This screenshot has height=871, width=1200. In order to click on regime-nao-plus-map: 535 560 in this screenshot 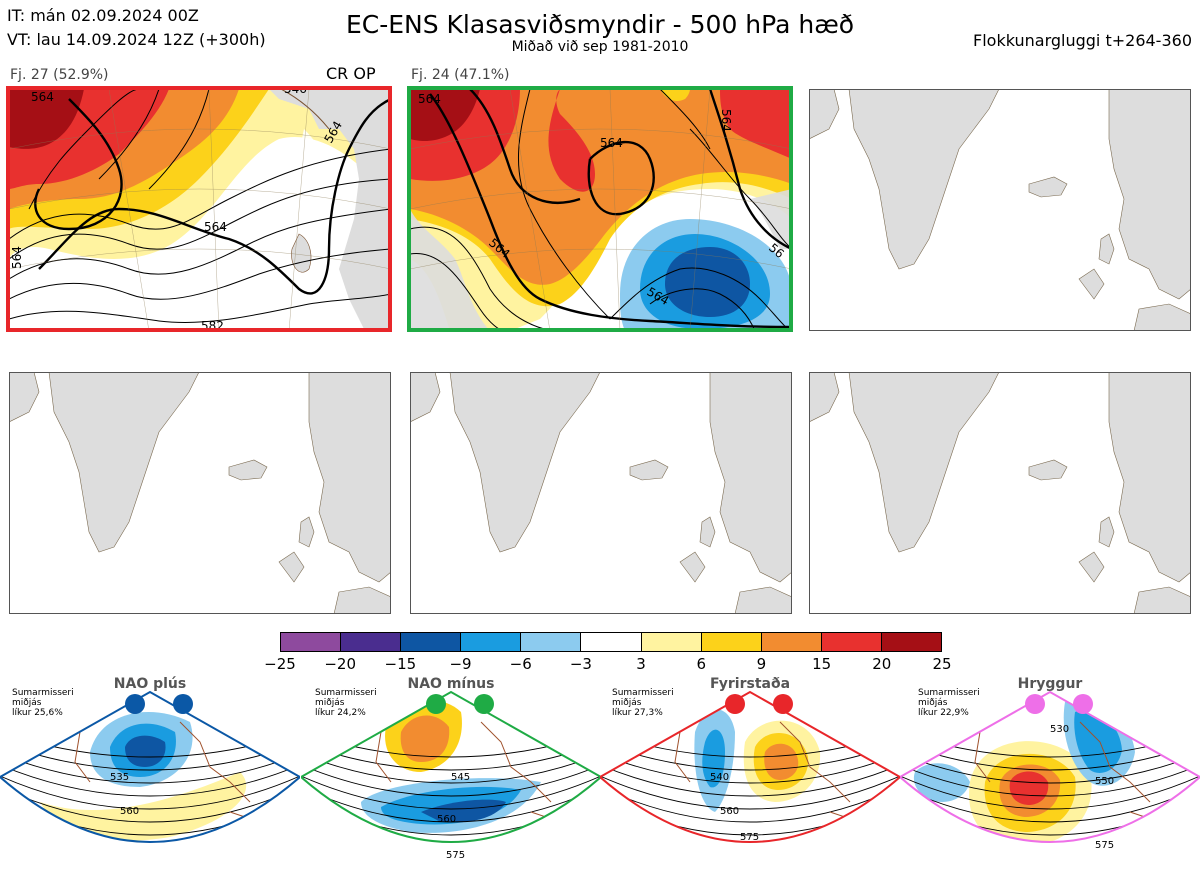, I will do `click(150, 766)`.